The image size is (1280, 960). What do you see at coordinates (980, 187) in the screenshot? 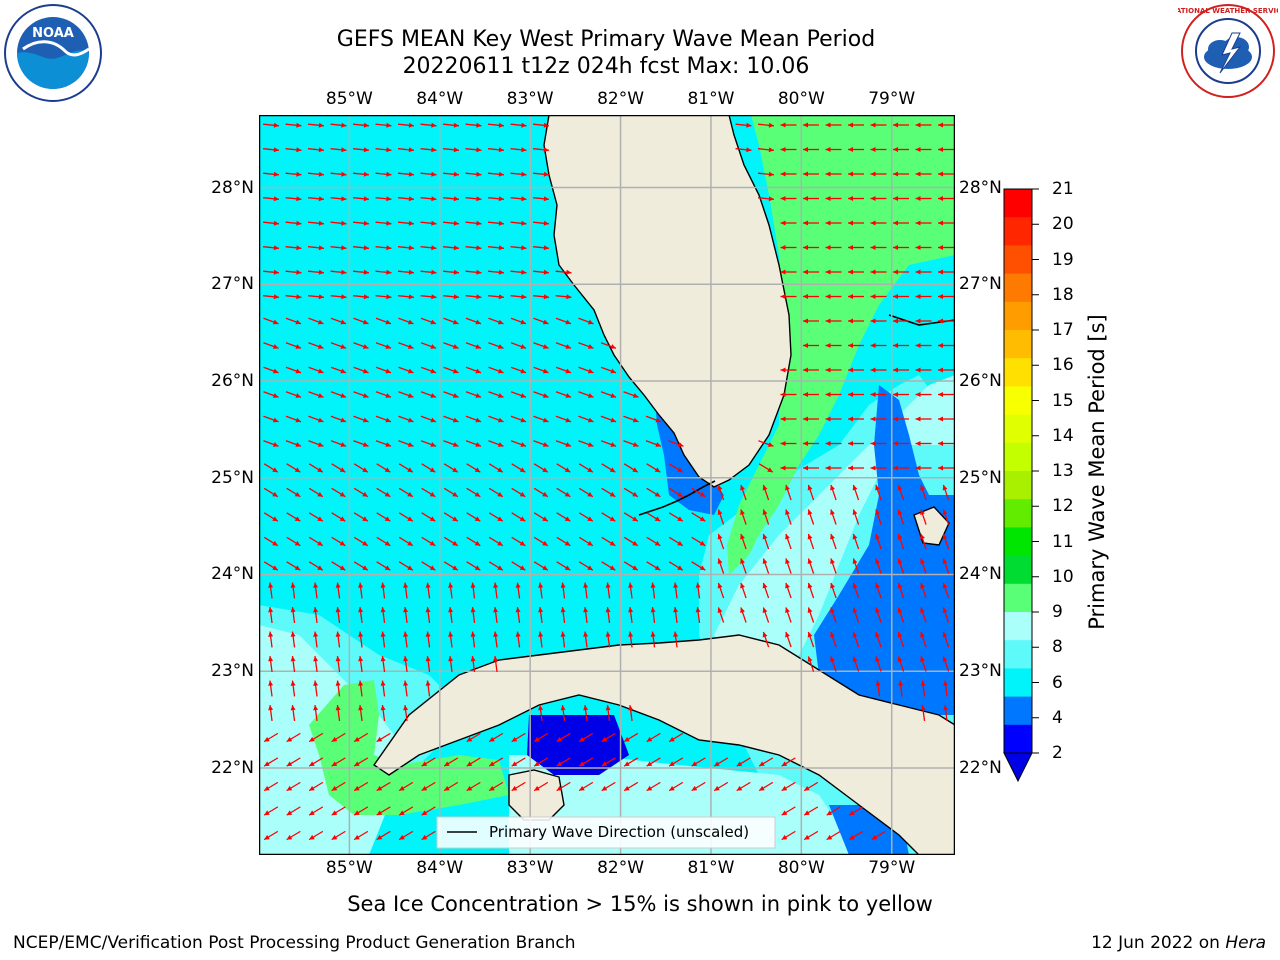
I see `lat-tick-label: 28°N` at bounding box center [980, 187].